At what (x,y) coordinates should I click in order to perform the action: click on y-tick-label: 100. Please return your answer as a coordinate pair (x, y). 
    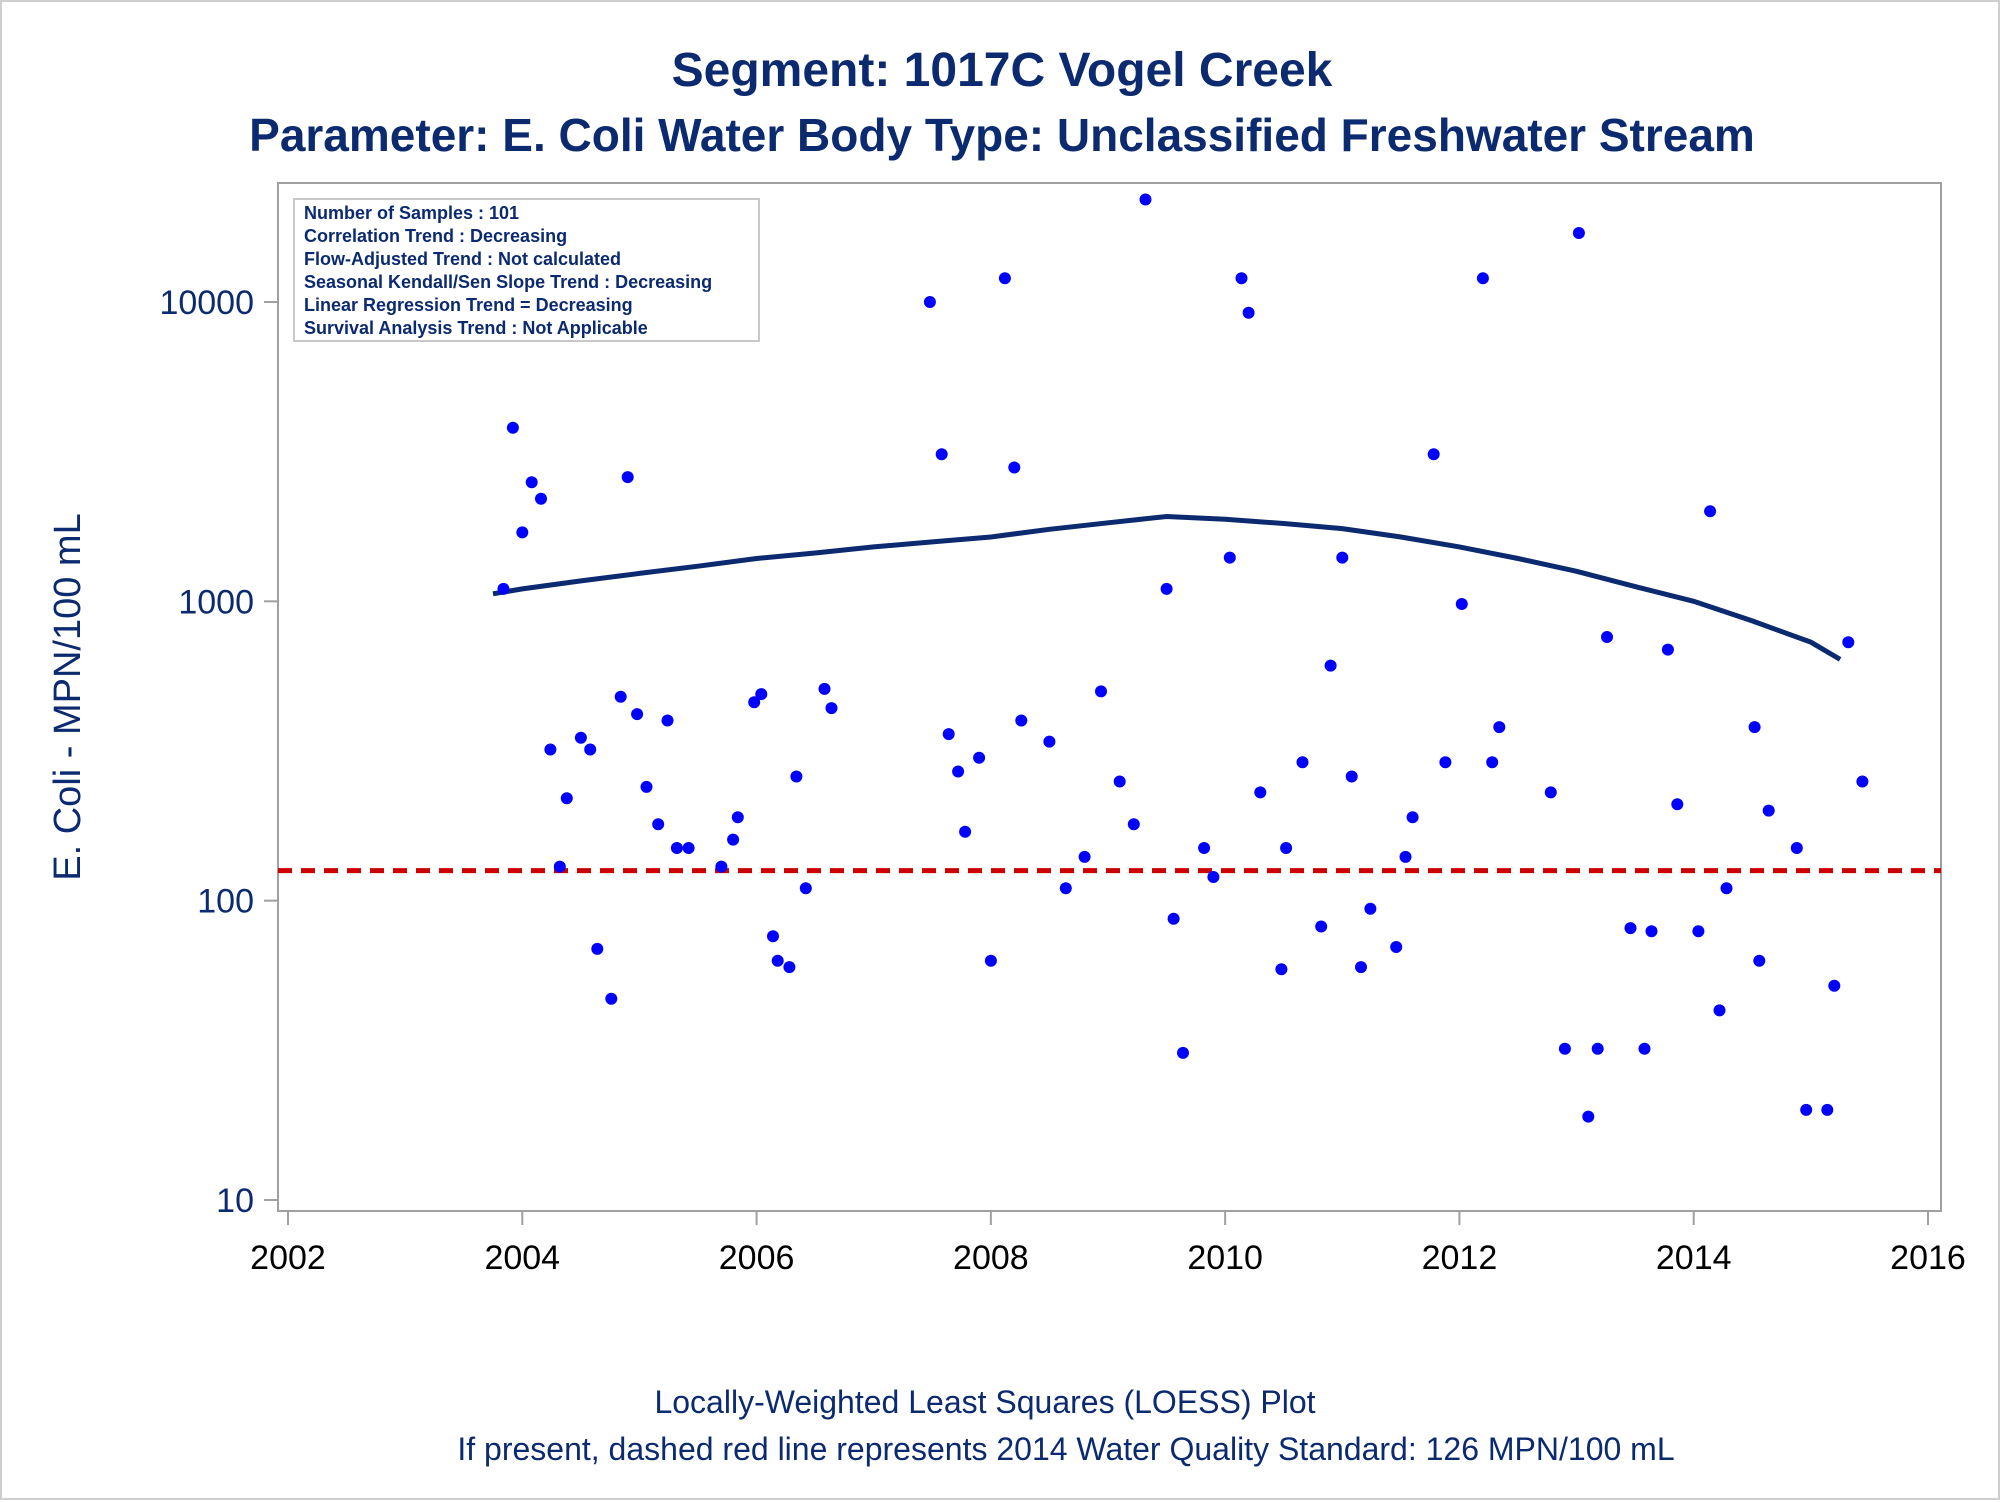
    Looking at the image, I should click on (225, 902).